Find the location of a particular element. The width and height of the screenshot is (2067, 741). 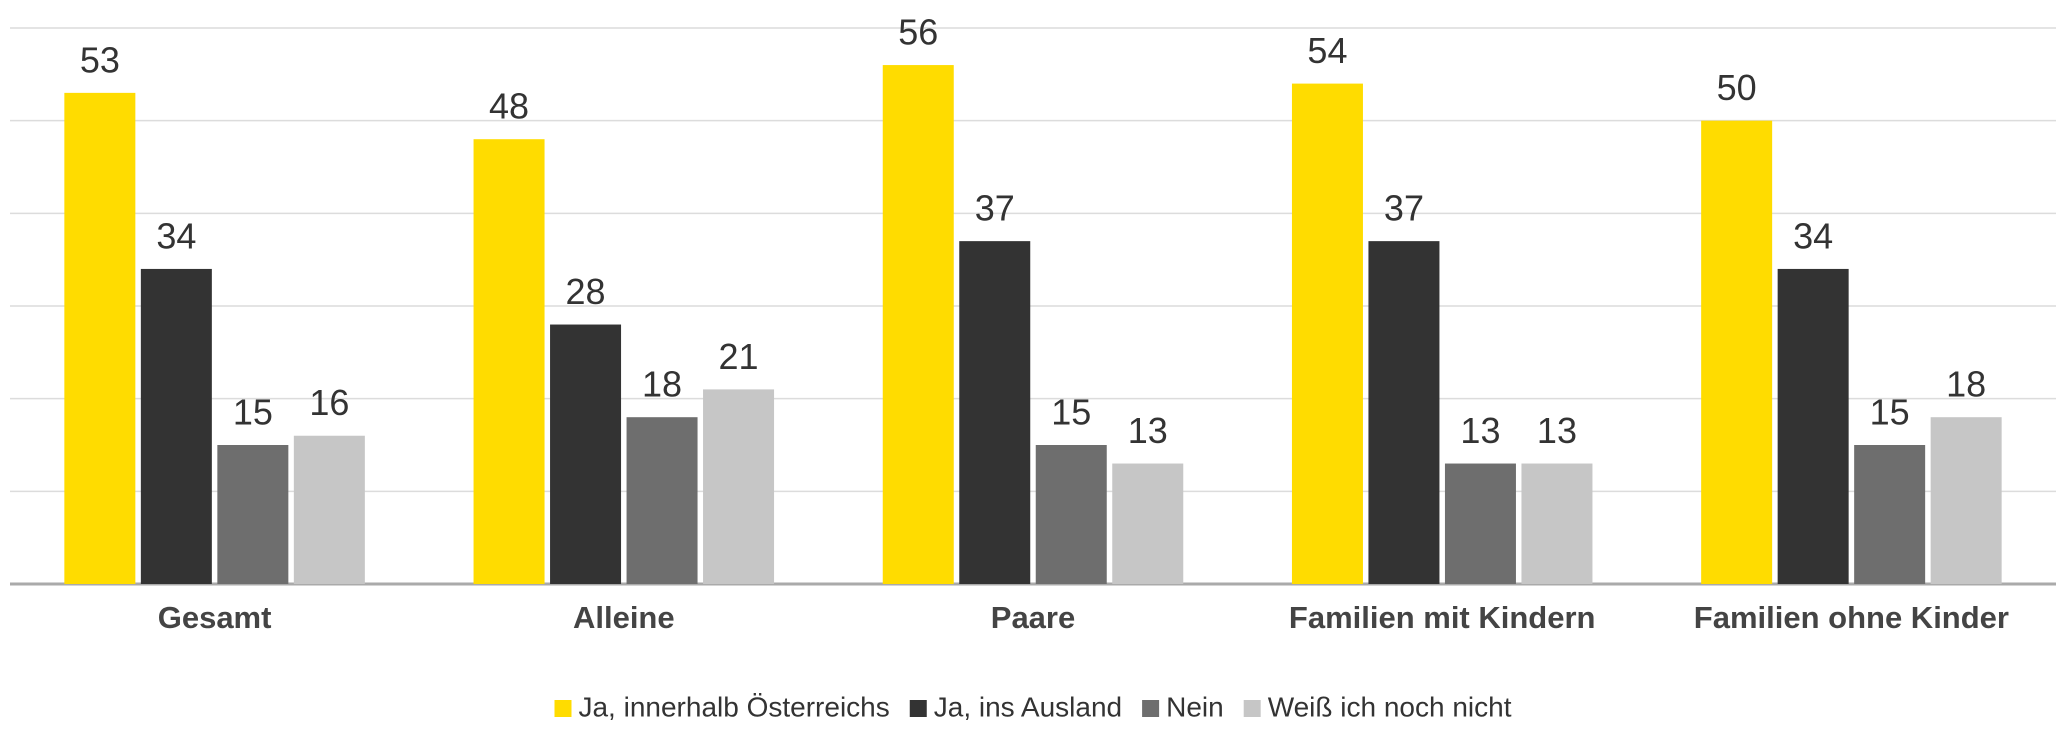

data-label: 53 is located at coordinates (100, 59).